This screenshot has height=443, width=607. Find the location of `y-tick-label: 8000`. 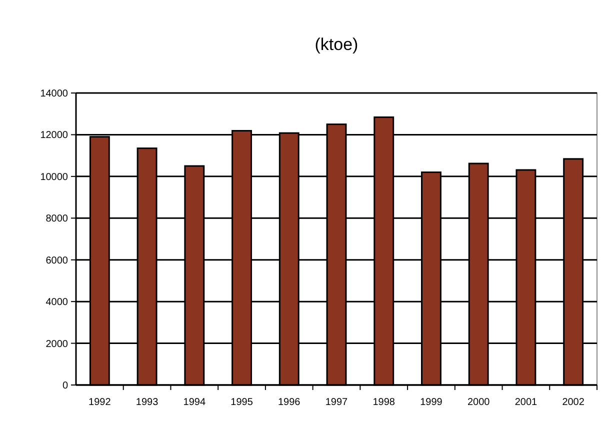

y-tick-label: 8000 is located at coordinates (57, 219).